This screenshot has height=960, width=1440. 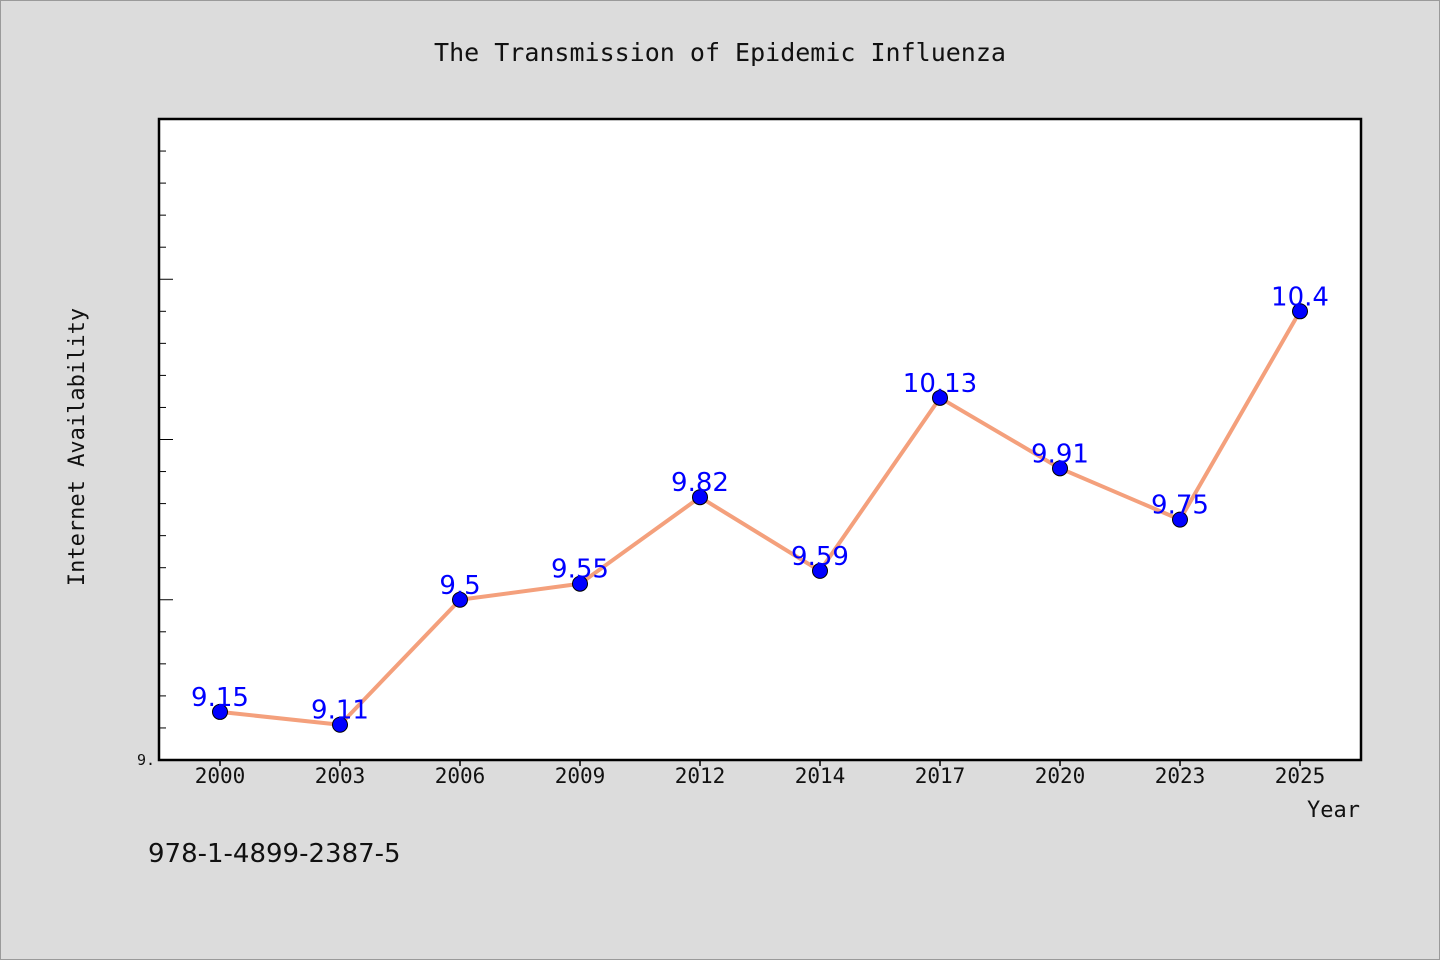 I want to click on y-tick-label: 9., so click(x=146, y=760).